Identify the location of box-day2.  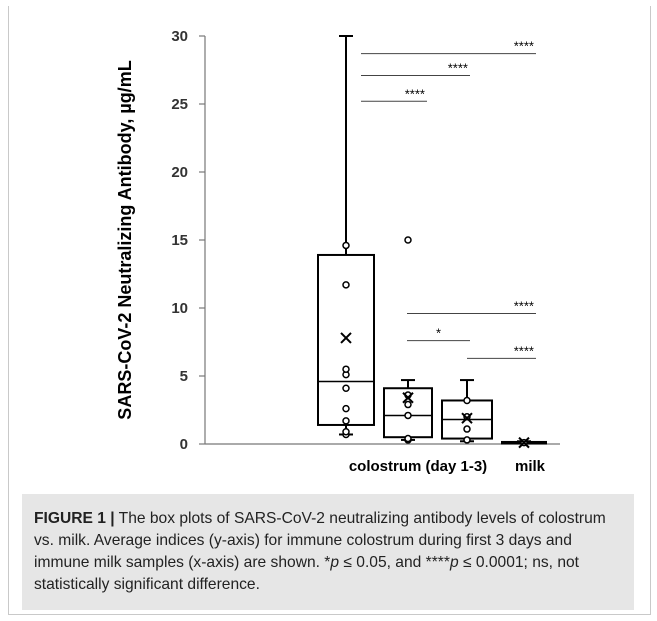
(408, 340).